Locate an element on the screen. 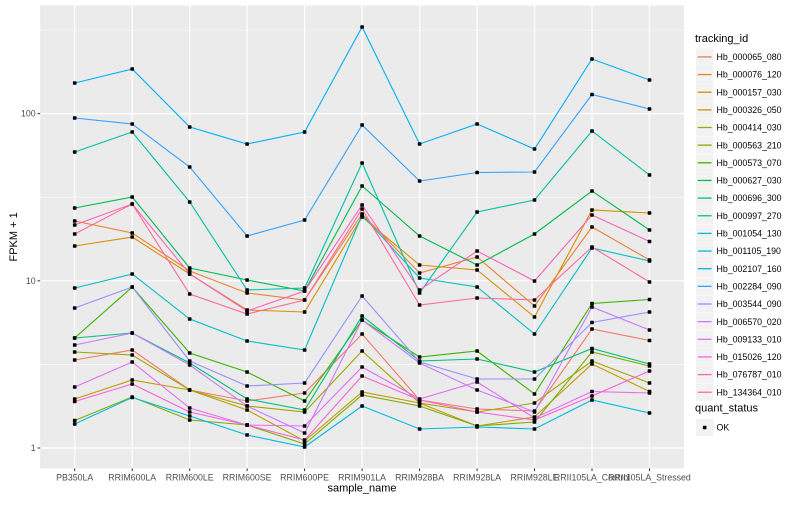 Image resolution: width=800 pixels, height=505 pixels. svg-text: Hb_000414_030 is located at coordinates (749, 128).